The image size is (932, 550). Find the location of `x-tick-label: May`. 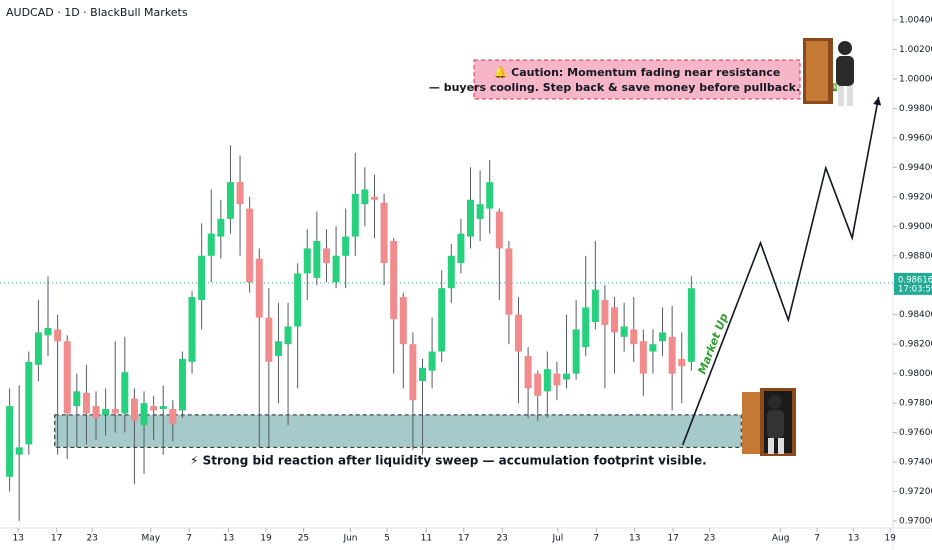

x-tick-label: May is located at coordinates (150, 539).